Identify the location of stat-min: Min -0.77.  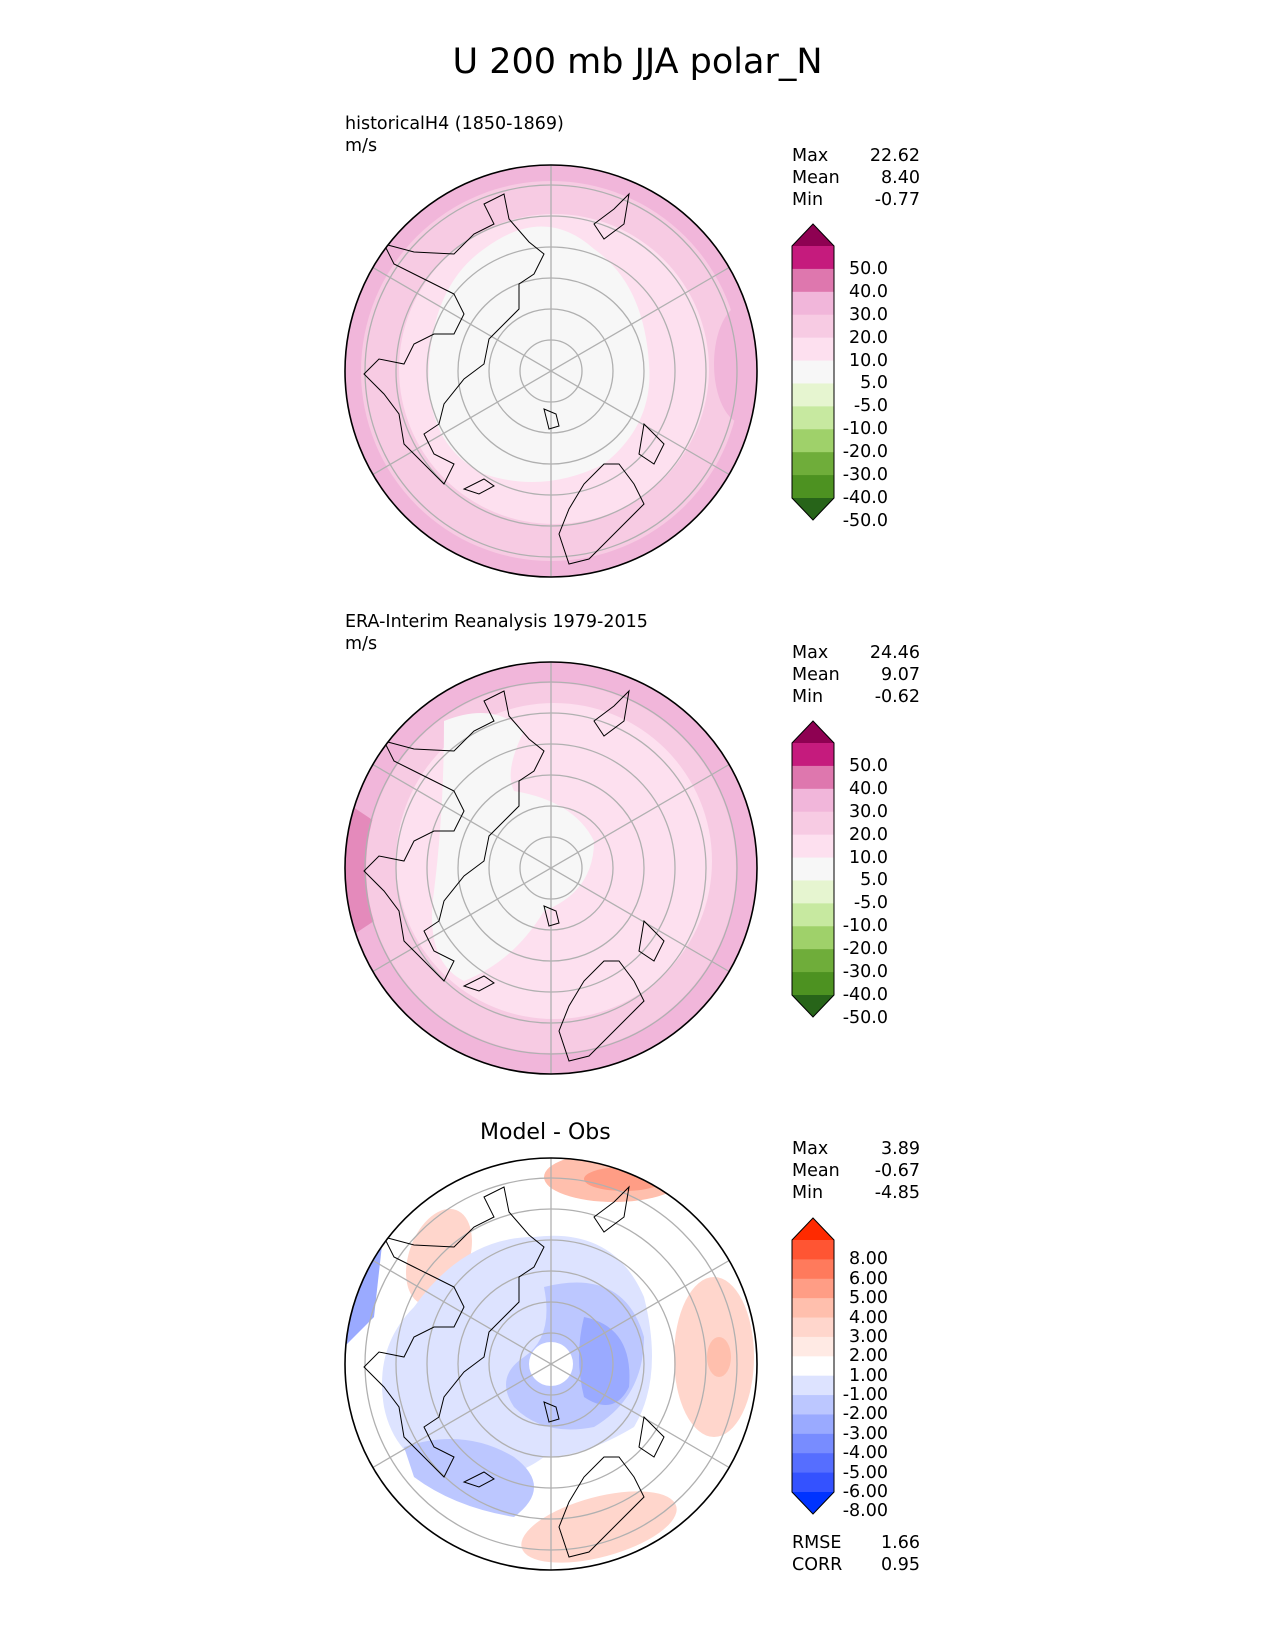
(856, 200).